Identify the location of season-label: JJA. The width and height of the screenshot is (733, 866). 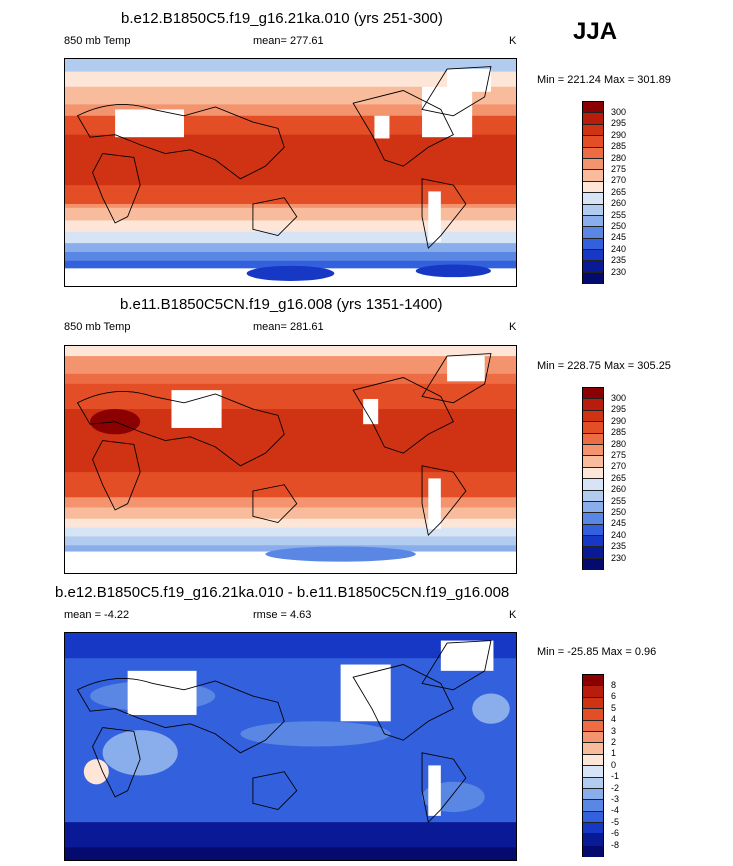
(595, 31).